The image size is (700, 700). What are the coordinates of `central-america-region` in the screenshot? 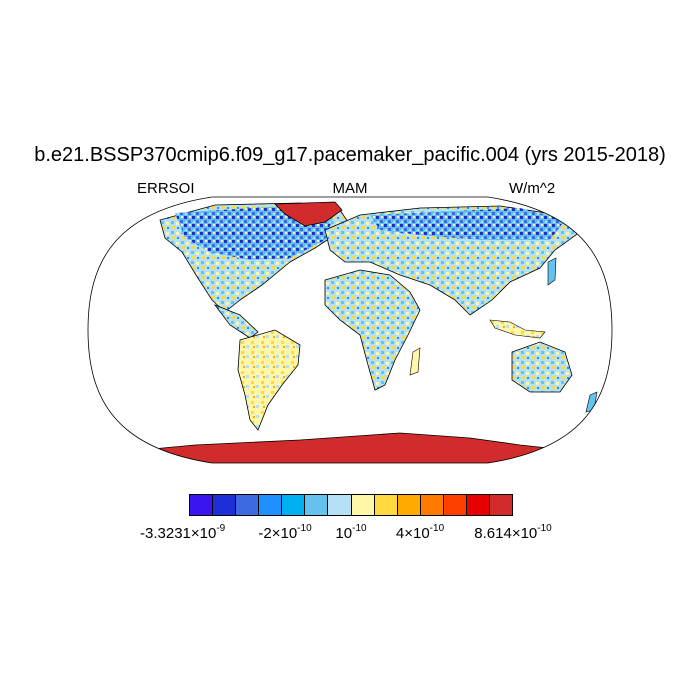 It's located at (236, 321).